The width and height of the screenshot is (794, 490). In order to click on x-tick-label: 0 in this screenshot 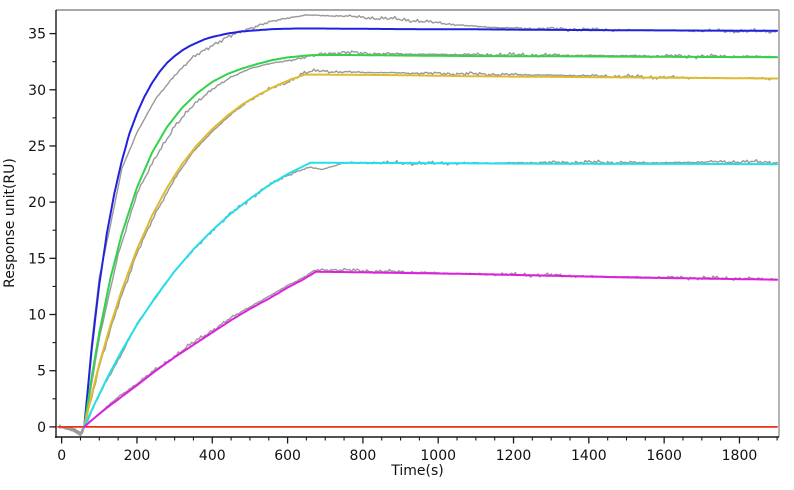, I will do `click(61, 456)`.